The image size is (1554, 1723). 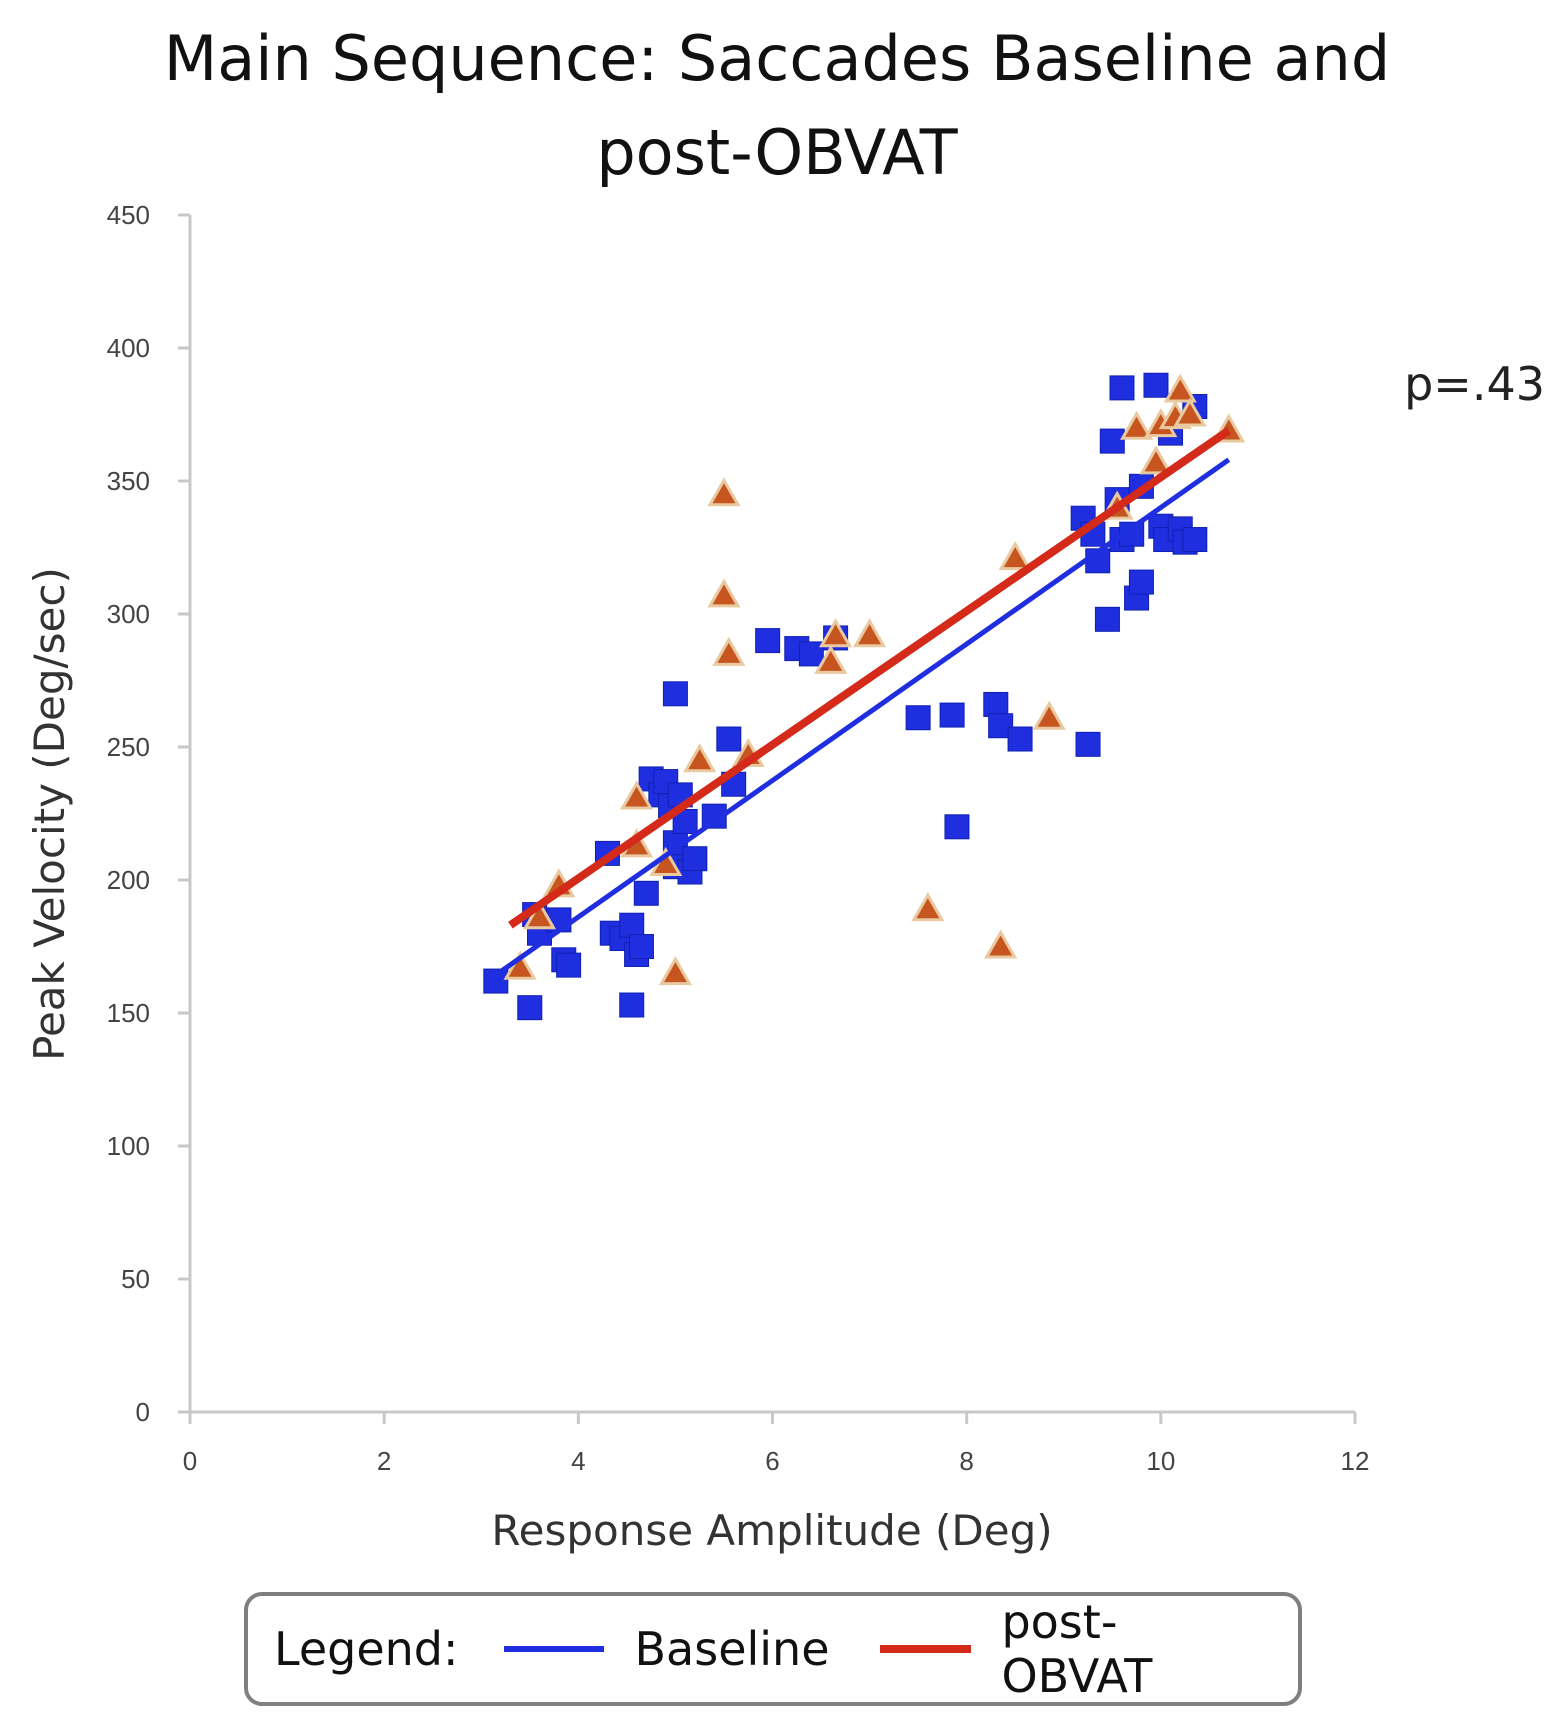 I want to click on p-value-annotation: p=.43, so click(x=1474, y=384).